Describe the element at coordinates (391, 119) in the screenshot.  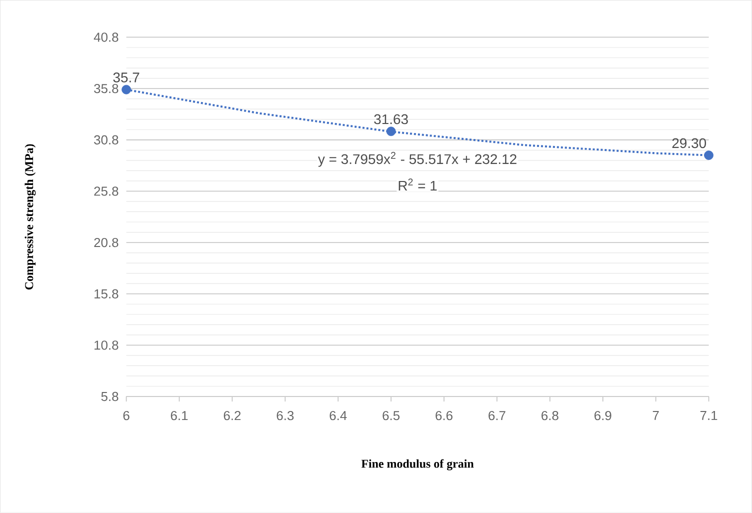
I see `data-label: 31.63` at that location.